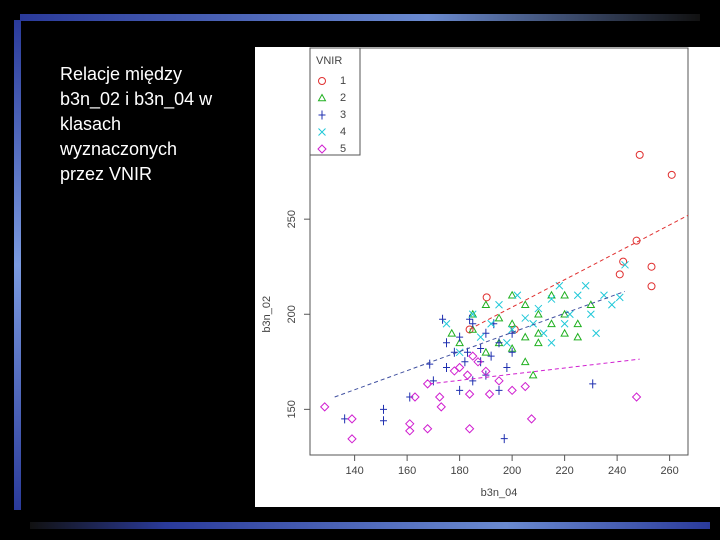 This screenshot has height=540, width=720. I want to click on text-line: klasach, so click(91, 124).